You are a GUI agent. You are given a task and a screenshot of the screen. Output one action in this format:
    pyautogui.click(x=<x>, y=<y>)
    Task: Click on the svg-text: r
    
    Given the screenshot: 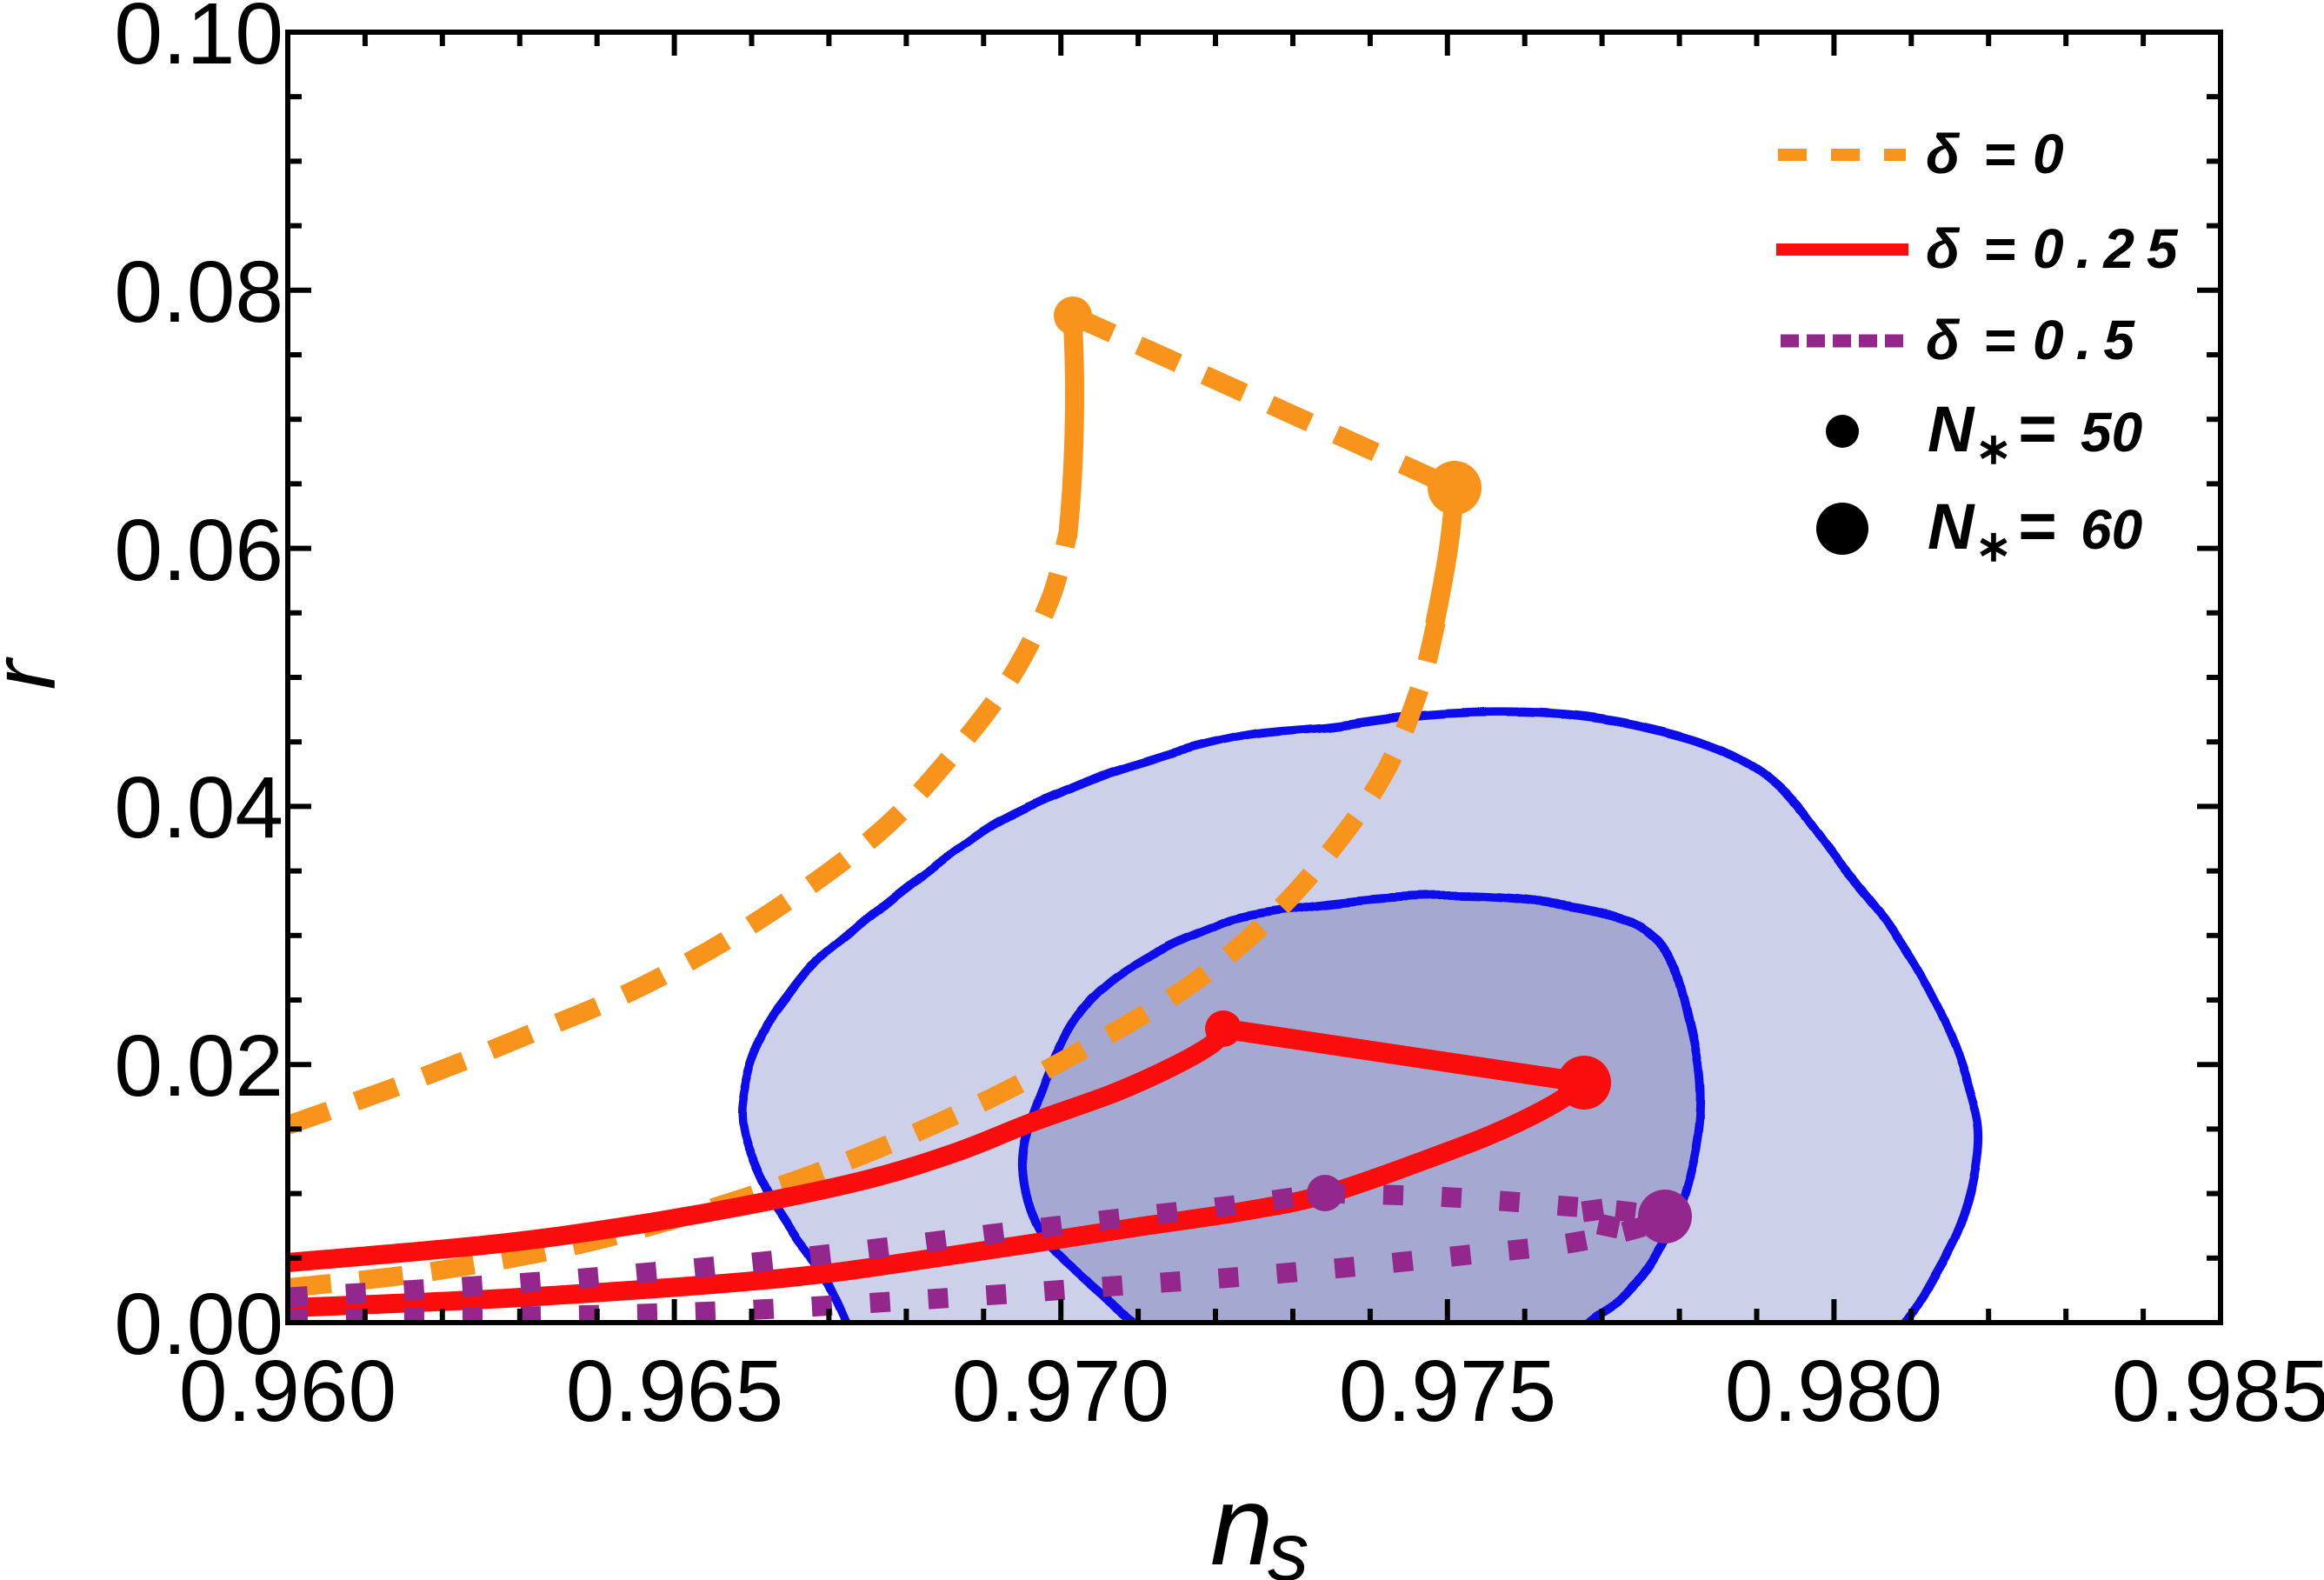 What is the action you would take?
    pyautogui.click(x=37, y=673)
    